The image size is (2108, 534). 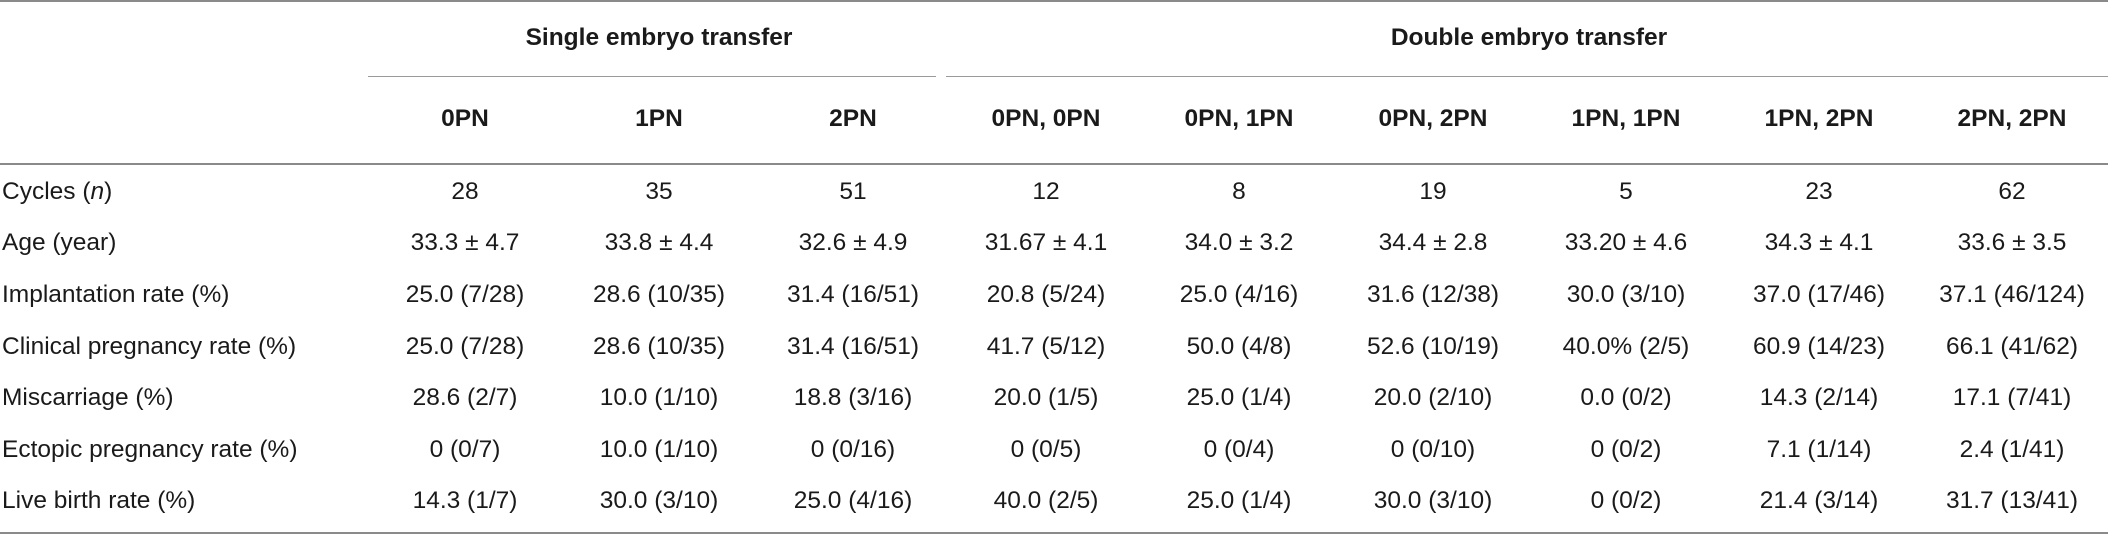 What do you see at coordinates (184, 398) in the screenshot?
I see `row-label: Miscarriage (%)` at bounding box center [184, 398].